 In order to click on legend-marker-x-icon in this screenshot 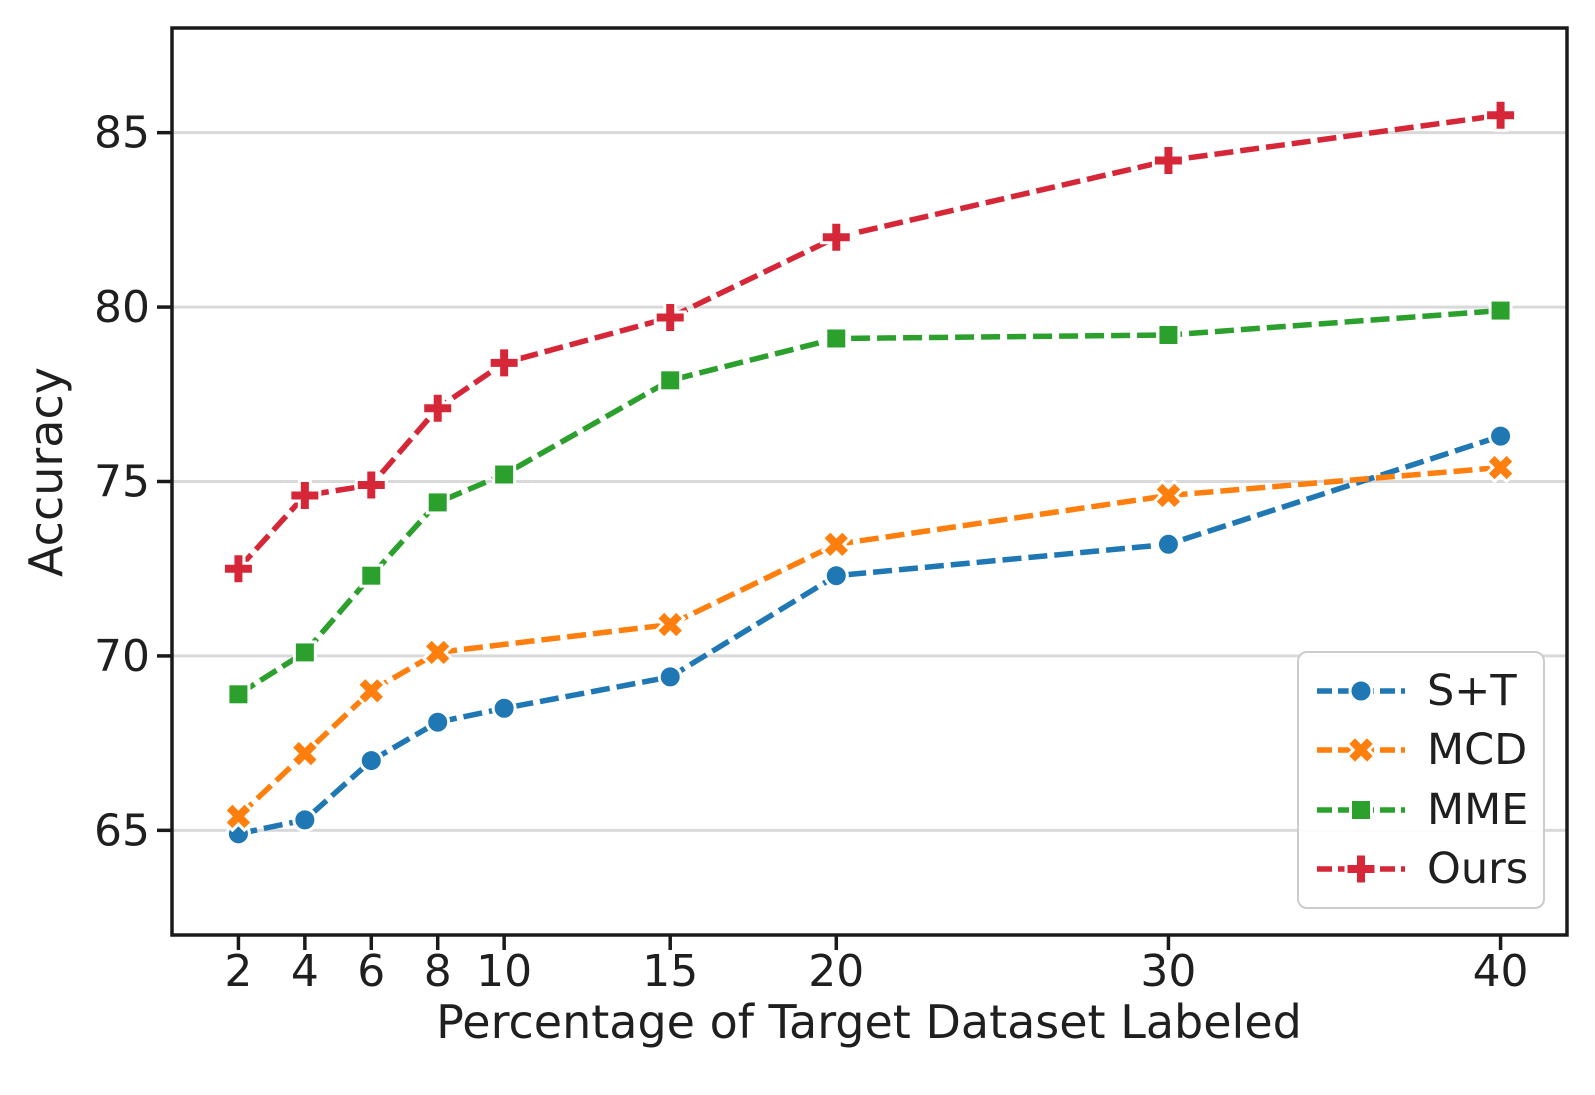, I will do `click(1361, 750)`.